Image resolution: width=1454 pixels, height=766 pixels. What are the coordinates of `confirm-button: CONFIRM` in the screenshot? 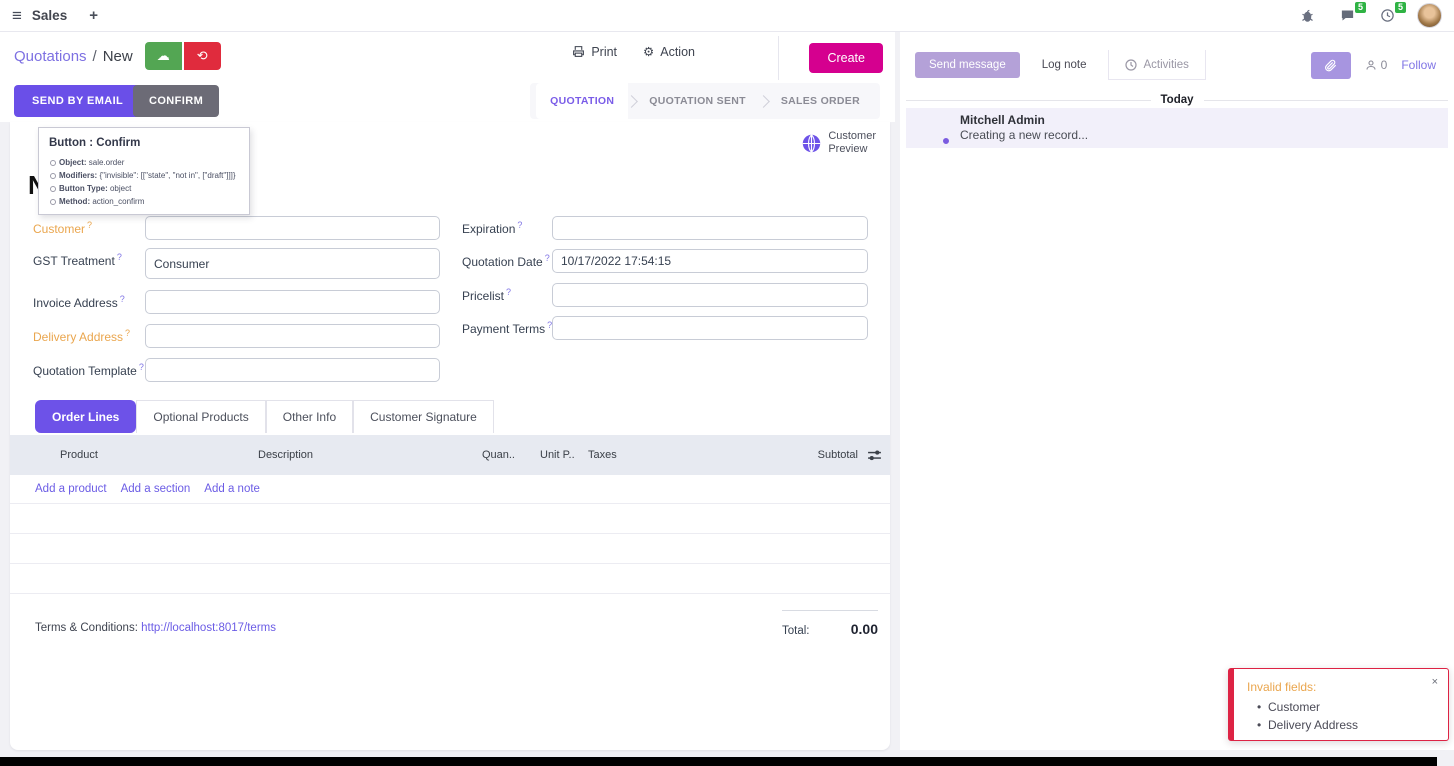 It's located at (176, 101).